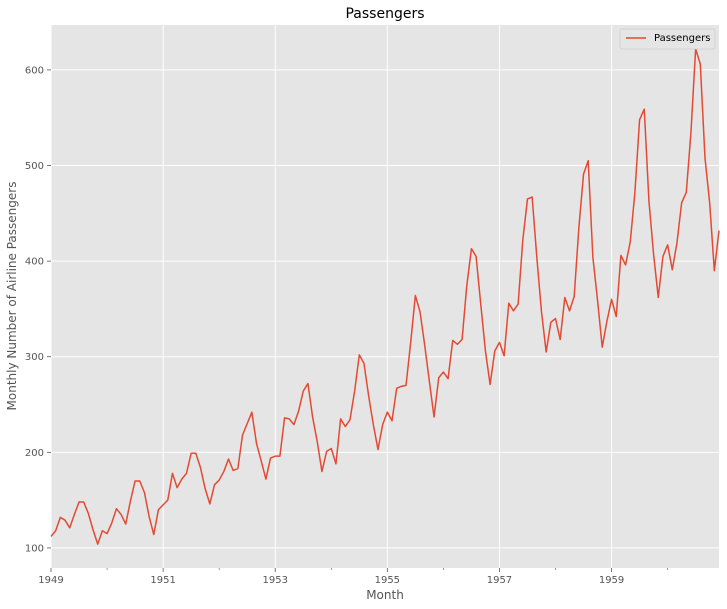 This screenshot has width=727, height=609. I want to click on x-tick-label: 1949, so click(50, 580).